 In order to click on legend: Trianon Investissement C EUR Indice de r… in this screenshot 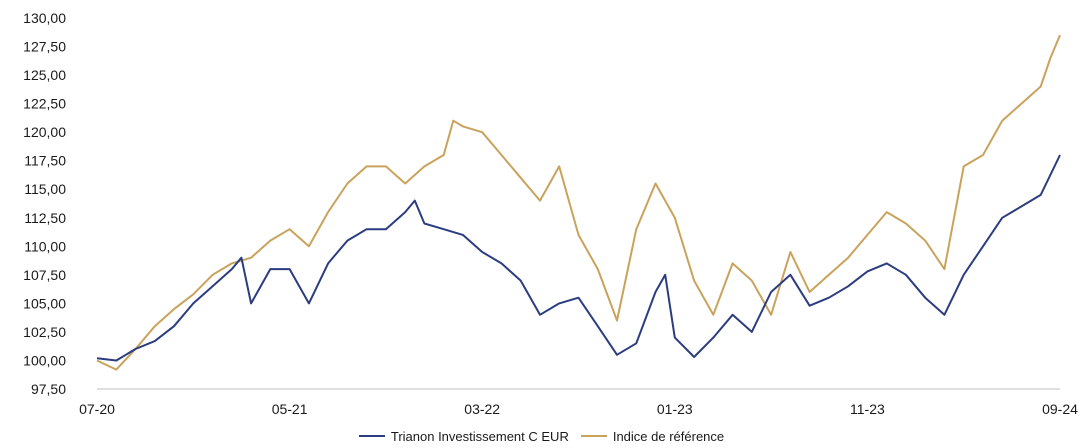, I will do `click(541, 436)`.